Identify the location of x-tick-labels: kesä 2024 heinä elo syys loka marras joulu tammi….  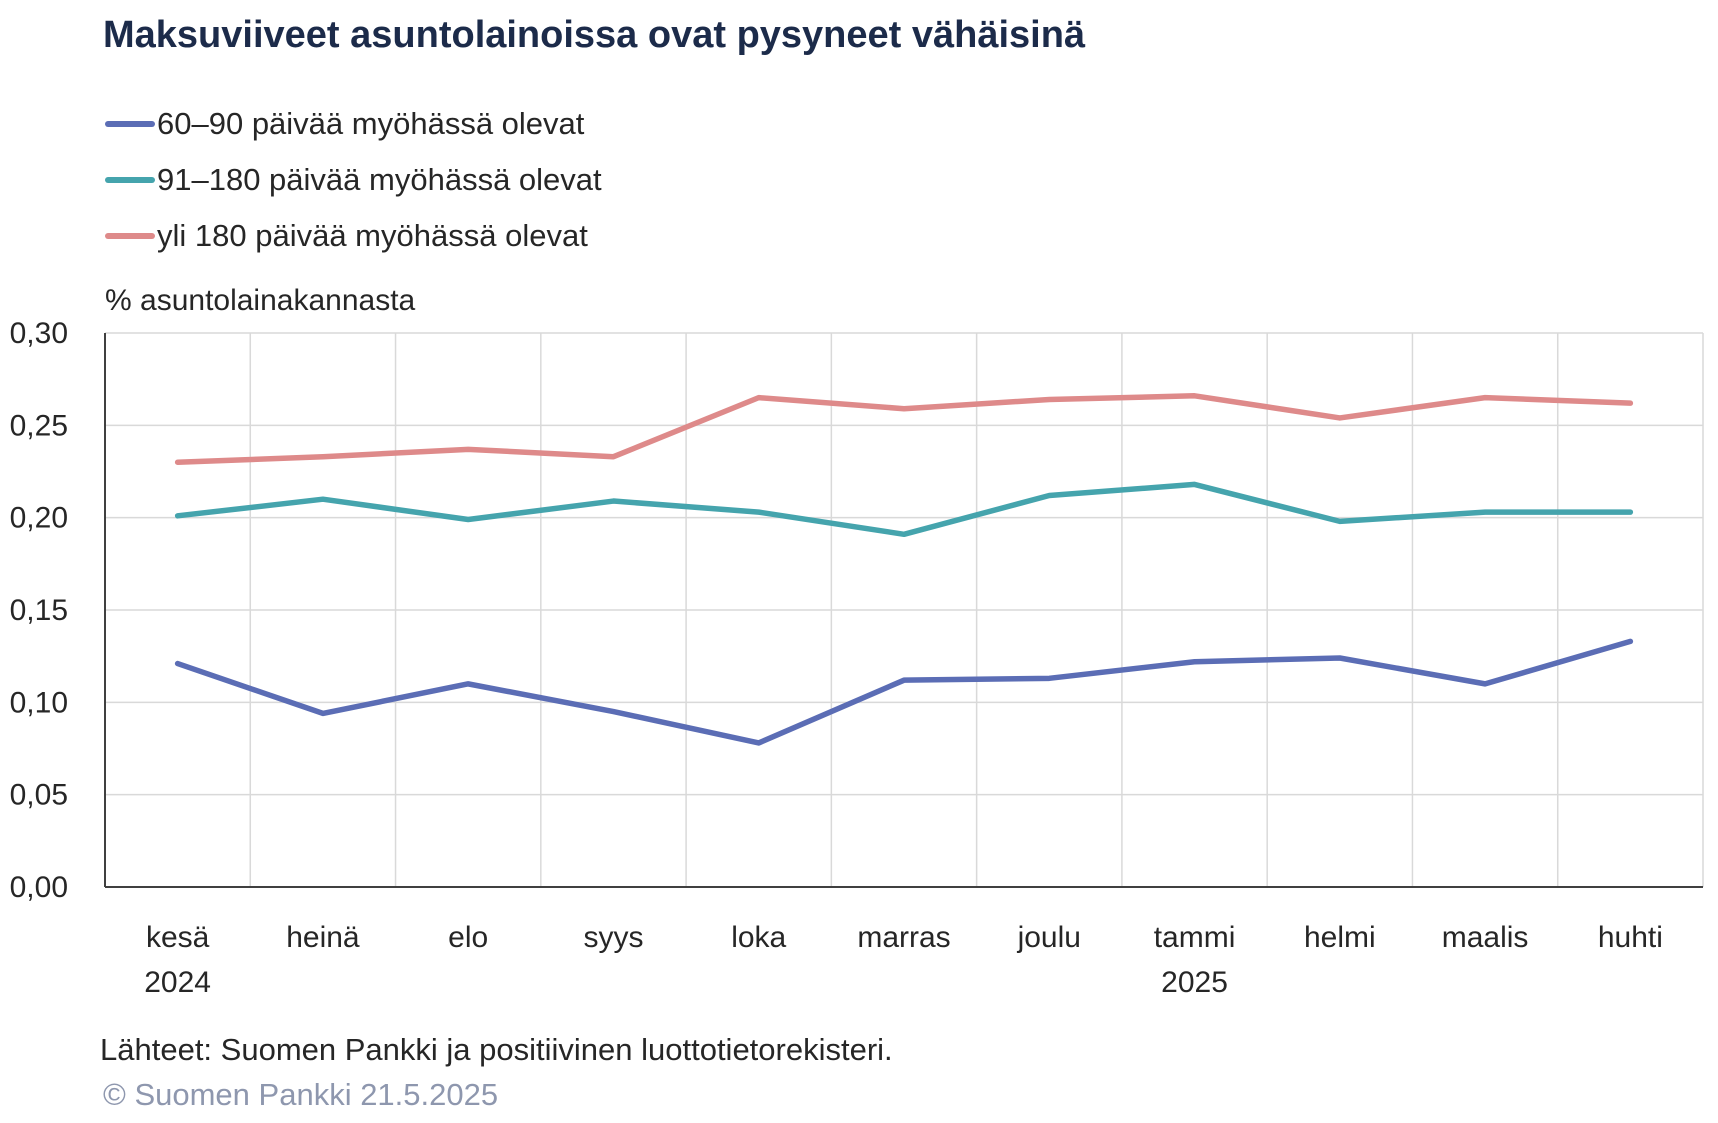
(903, 960).